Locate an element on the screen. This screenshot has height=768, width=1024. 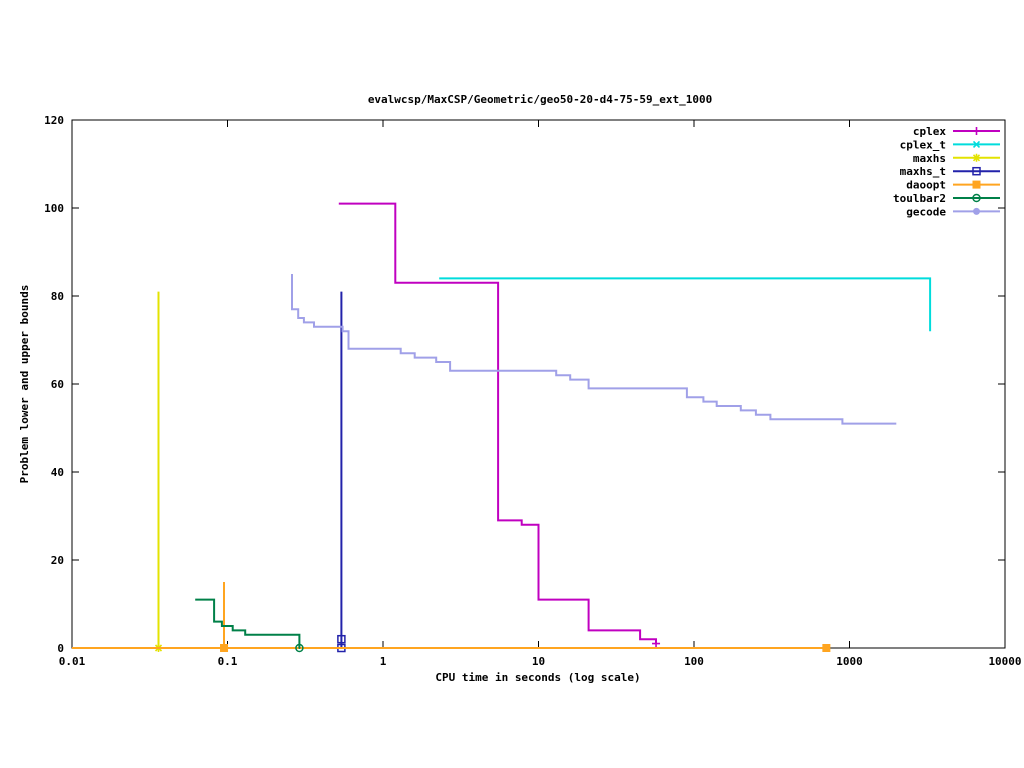
legend-item-cplex: cplex is located at coordinates (956, 131).